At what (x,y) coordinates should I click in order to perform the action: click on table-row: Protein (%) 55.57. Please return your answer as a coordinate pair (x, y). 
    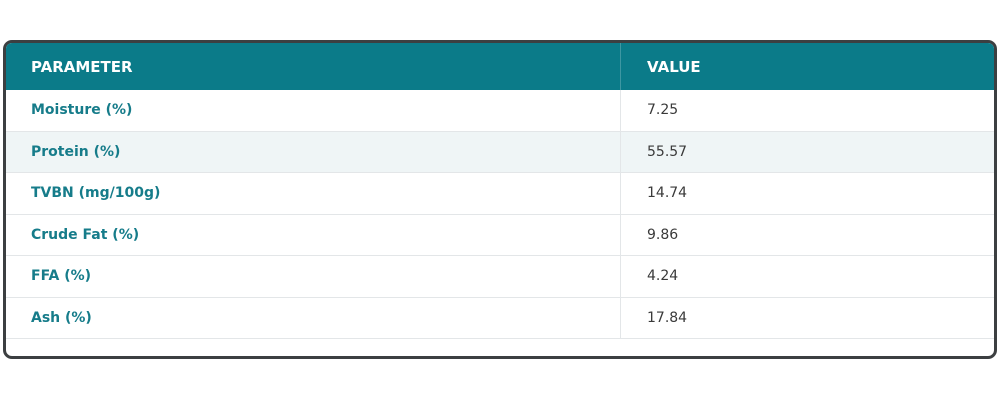
    Looking at the image, I should click on (500, 152).